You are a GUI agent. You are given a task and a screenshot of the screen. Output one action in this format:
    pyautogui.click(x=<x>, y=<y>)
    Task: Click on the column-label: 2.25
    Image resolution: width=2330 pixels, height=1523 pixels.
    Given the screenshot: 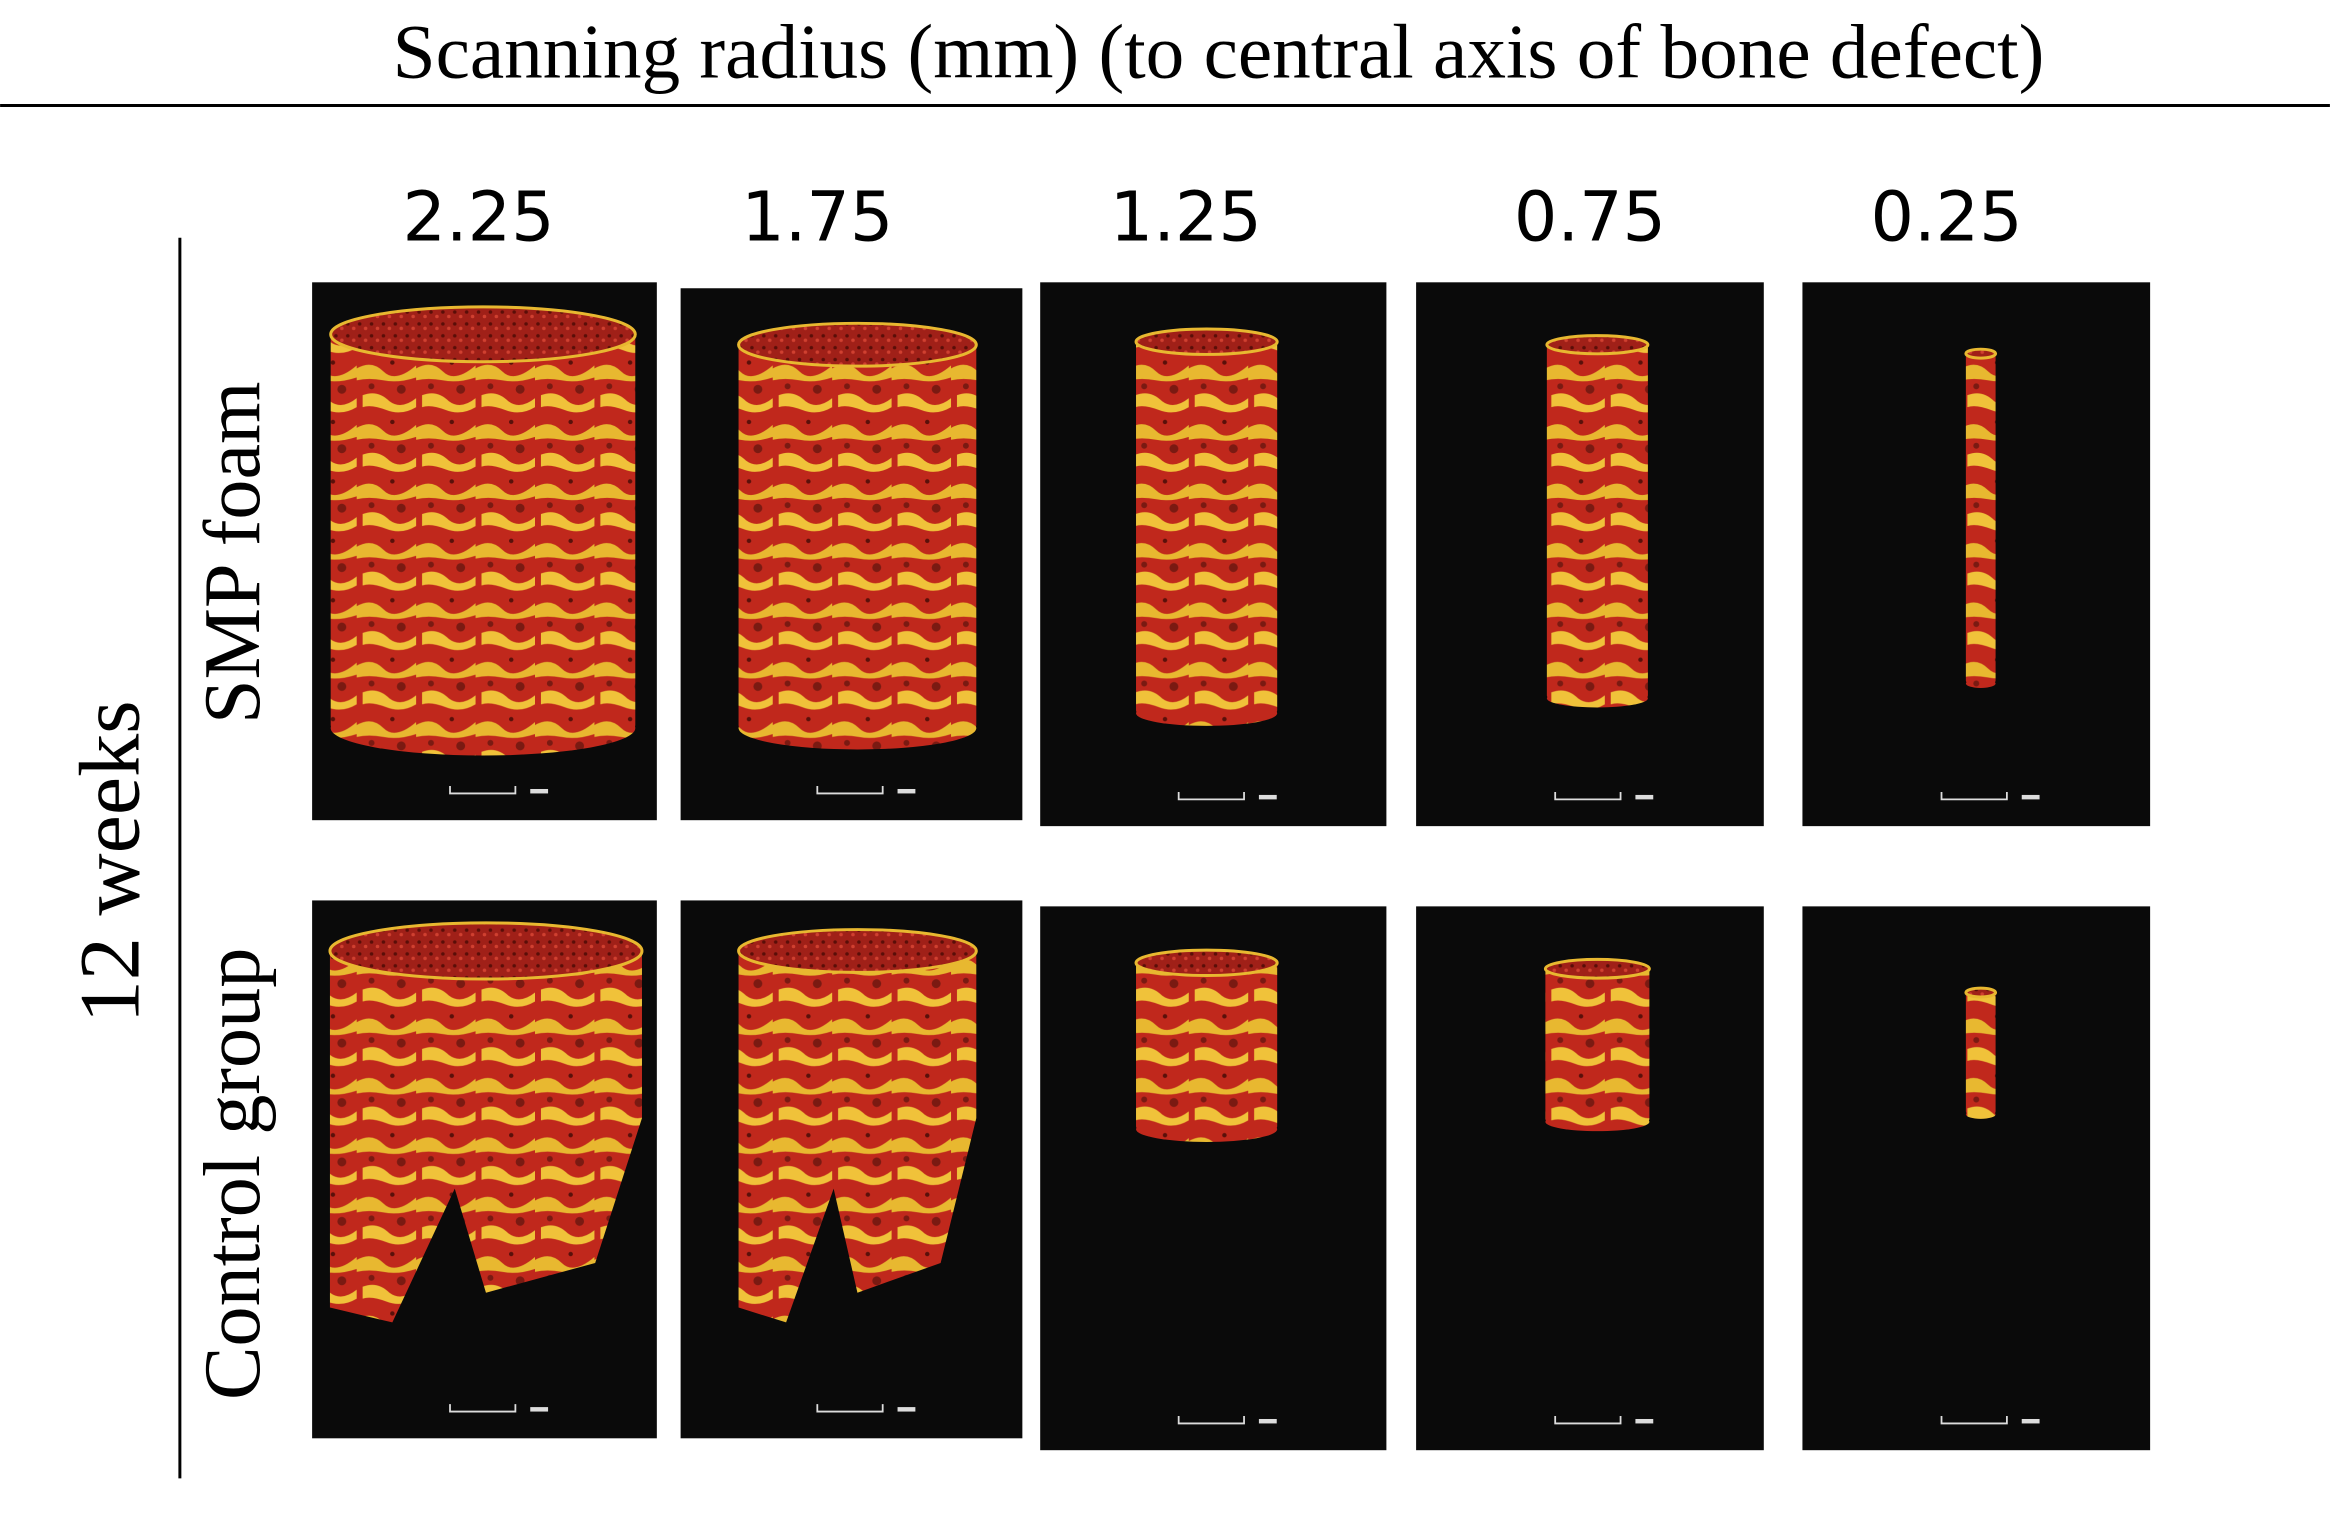 What is the action you would take?
    pyautogui.click(x=478, y=218)
    